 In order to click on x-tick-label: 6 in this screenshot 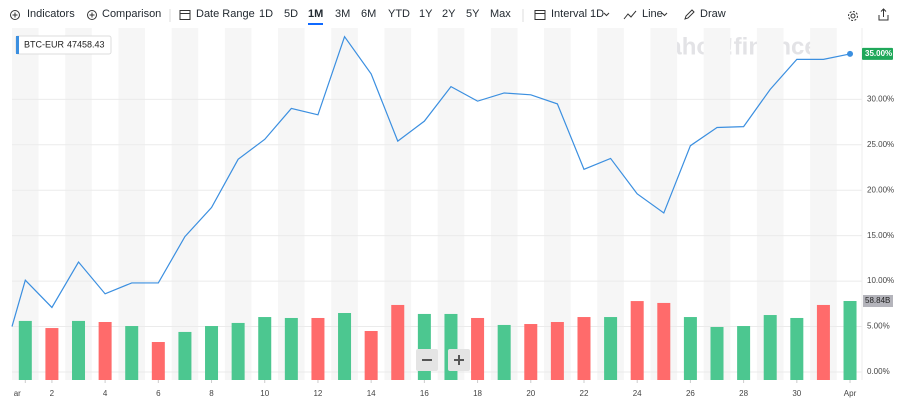, I will do `click(158, 393)`.